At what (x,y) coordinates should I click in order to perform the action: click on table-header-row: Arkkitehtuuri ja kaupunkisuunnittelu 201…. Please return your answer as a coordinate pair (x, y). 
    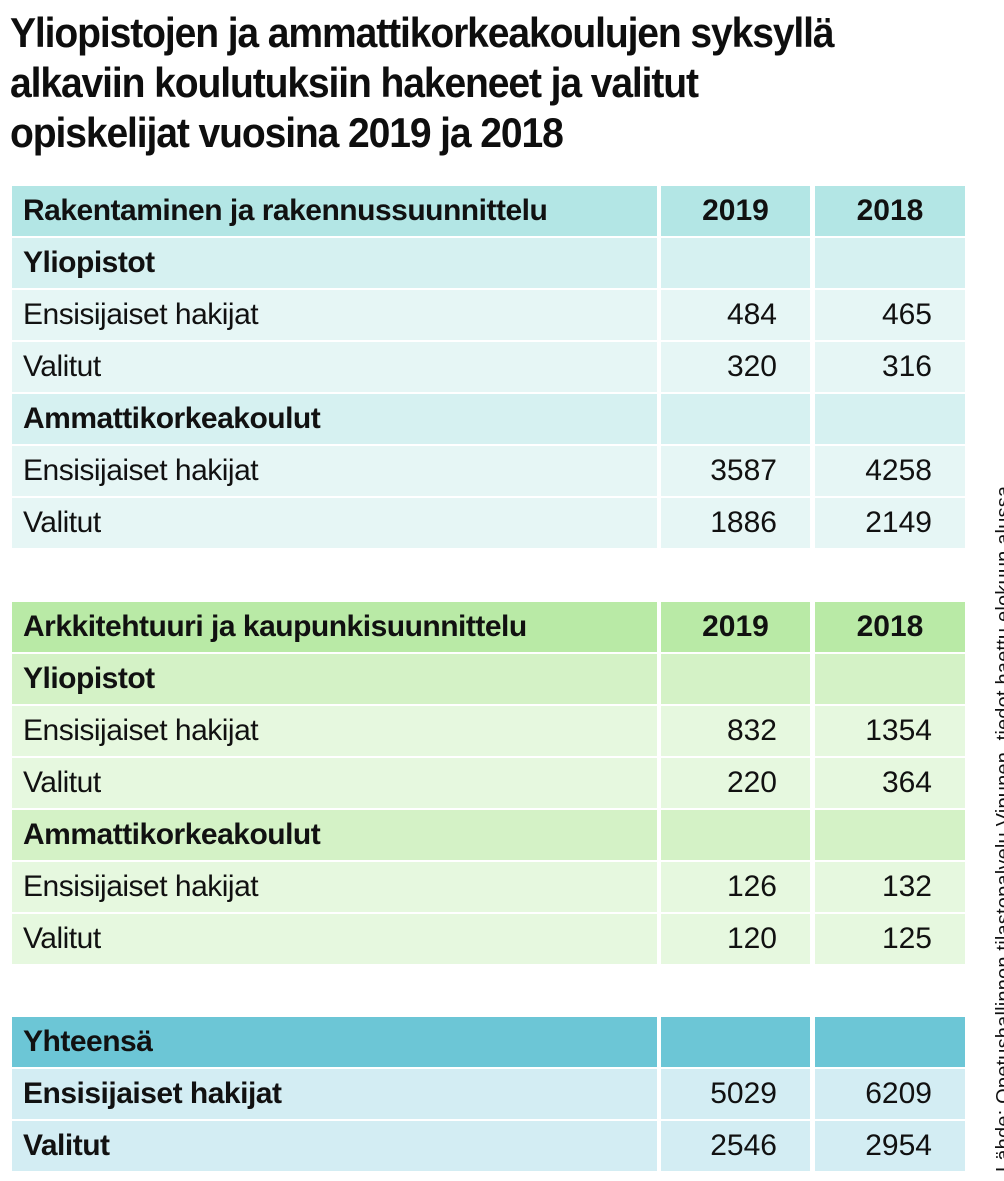
    Looking at the image, I should click on (488, 627).